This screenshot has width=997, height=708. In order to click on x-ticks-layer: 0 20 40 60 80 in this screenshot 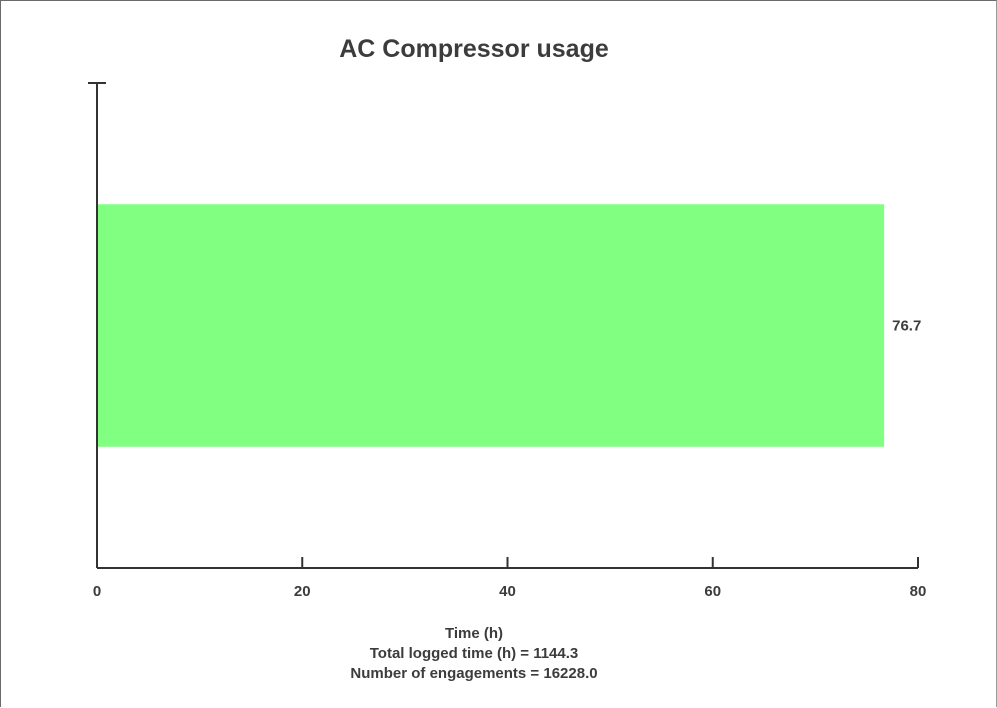, I will do `click(510, 578)`.